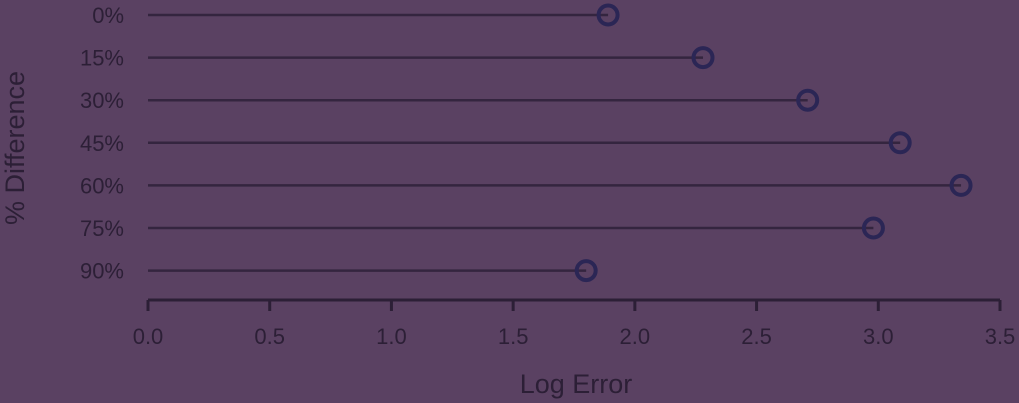 The image size is (1019, 403). What do you see at coordinates (108, 15) in the screenshot?
I see `y-tick-label: 0%` at bounding box center [108, 15].